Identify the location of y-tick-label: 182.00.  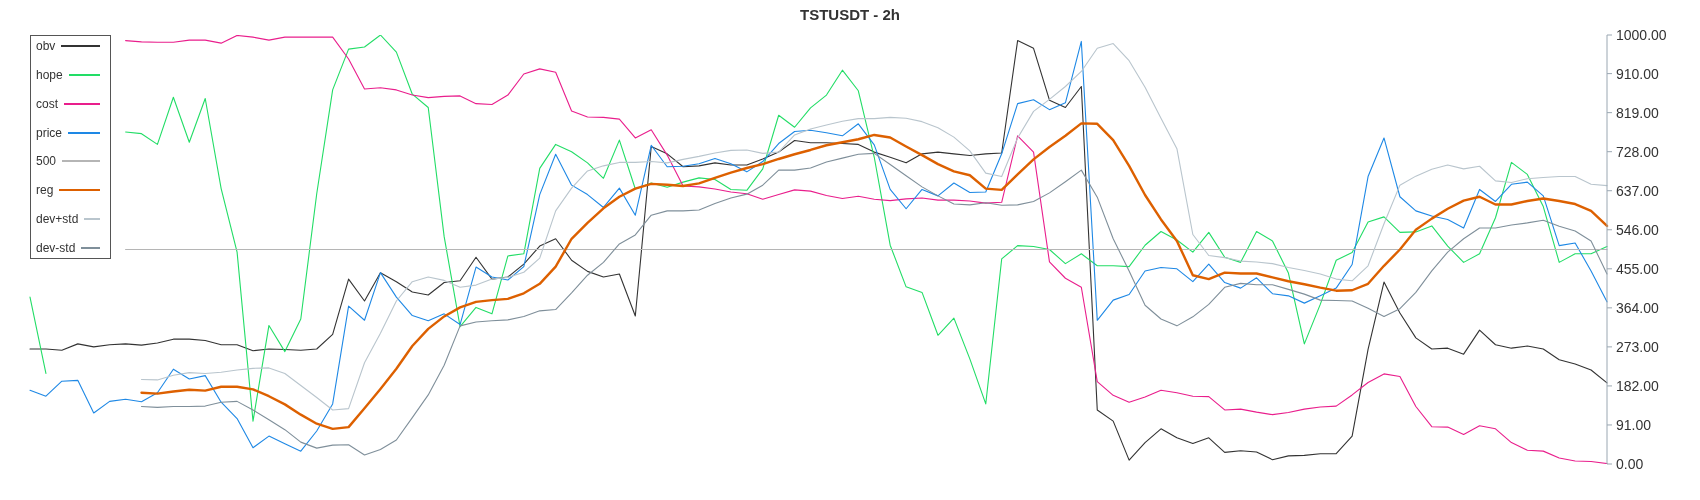
(1638, 385).